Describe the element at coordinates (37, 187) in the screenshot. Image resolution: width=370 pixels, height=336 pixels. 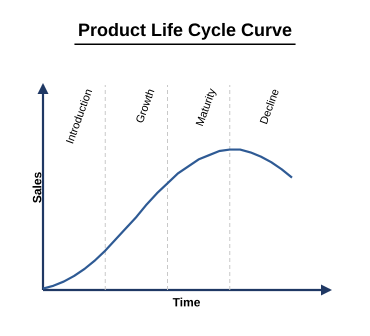
I see `y-axis-title: Sales` at that location.